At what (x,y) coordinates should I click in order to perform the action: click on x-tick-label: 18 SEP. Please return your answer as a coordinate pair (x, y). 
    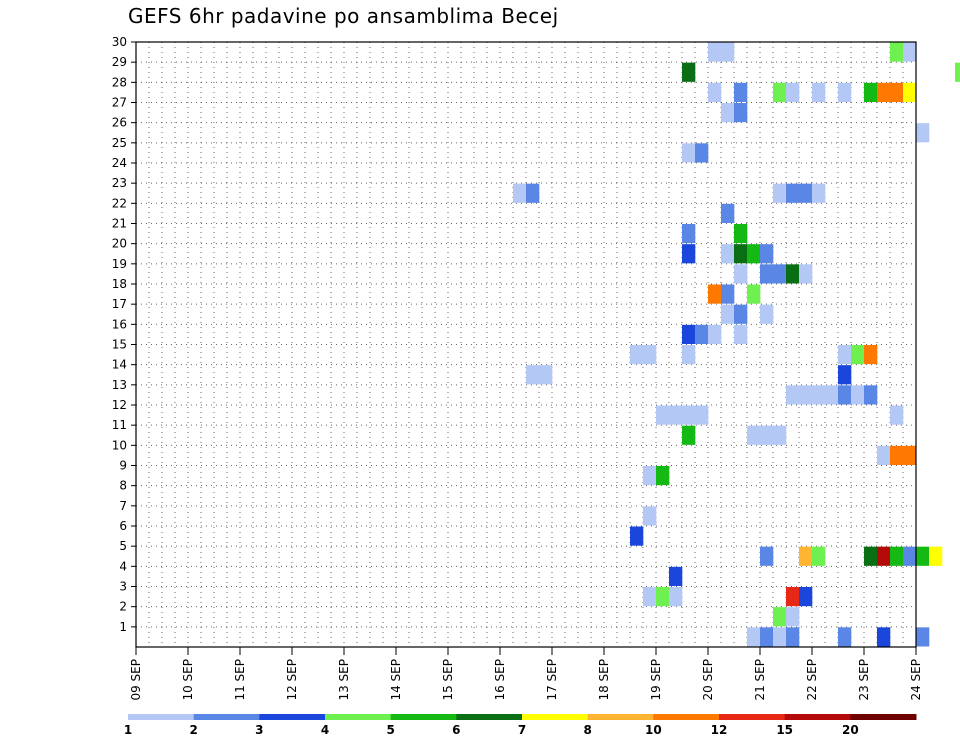
    Looking at the image, I should click on (604, 680).